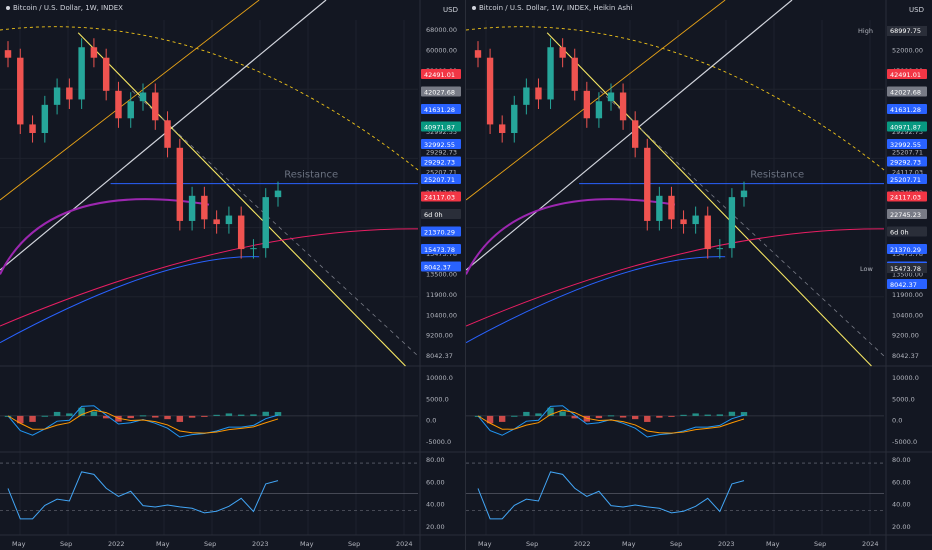  Describe the element at coordinates (675, 277) in the screenshot. I see `moving-average-pink` at that location.